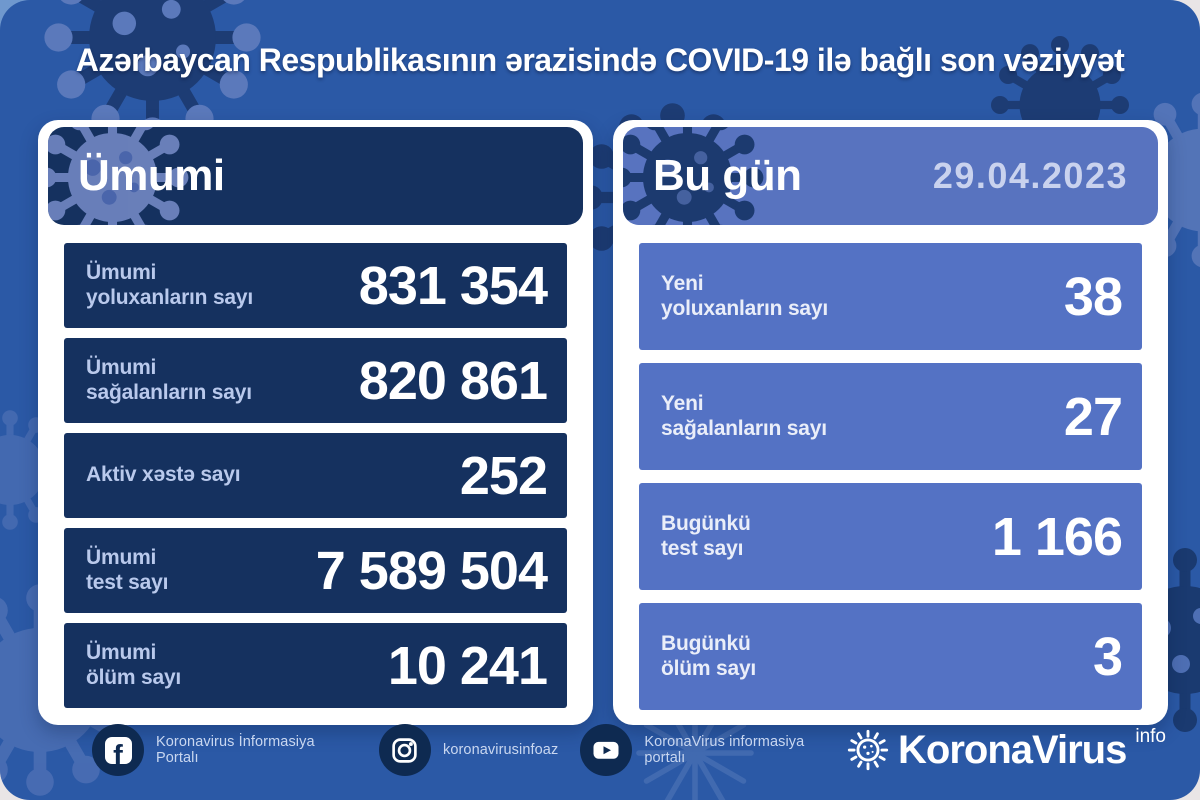 This screenshot has height=800, width=1200. I want to click on stat-value: 27, so click(1093, 416).